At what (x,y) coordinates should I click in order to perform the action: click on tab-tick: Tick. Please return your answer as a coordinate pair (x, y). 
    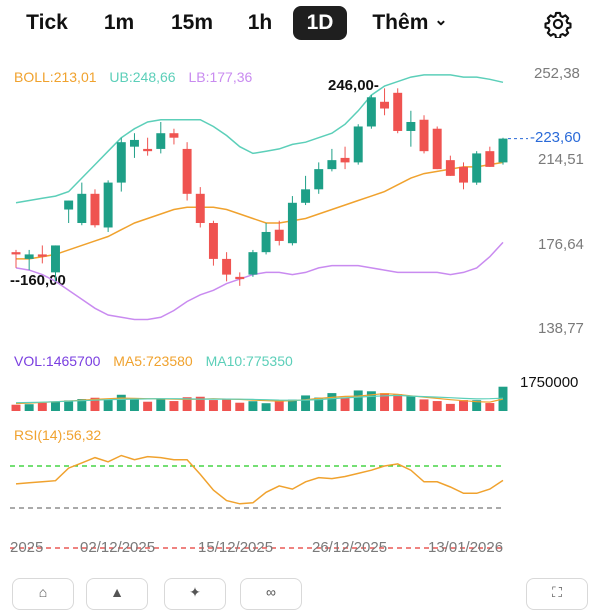
    Looking at the image, I should click on (47, 22).